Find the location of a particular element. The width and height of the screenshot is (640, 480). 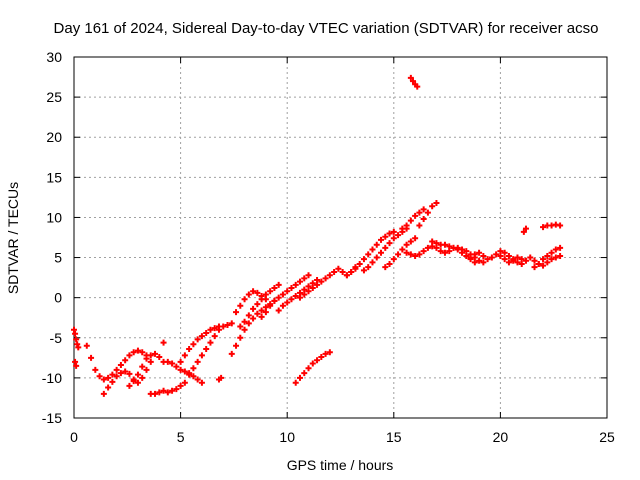

y-tick-label: 25 is located at coordinates (54, 97).